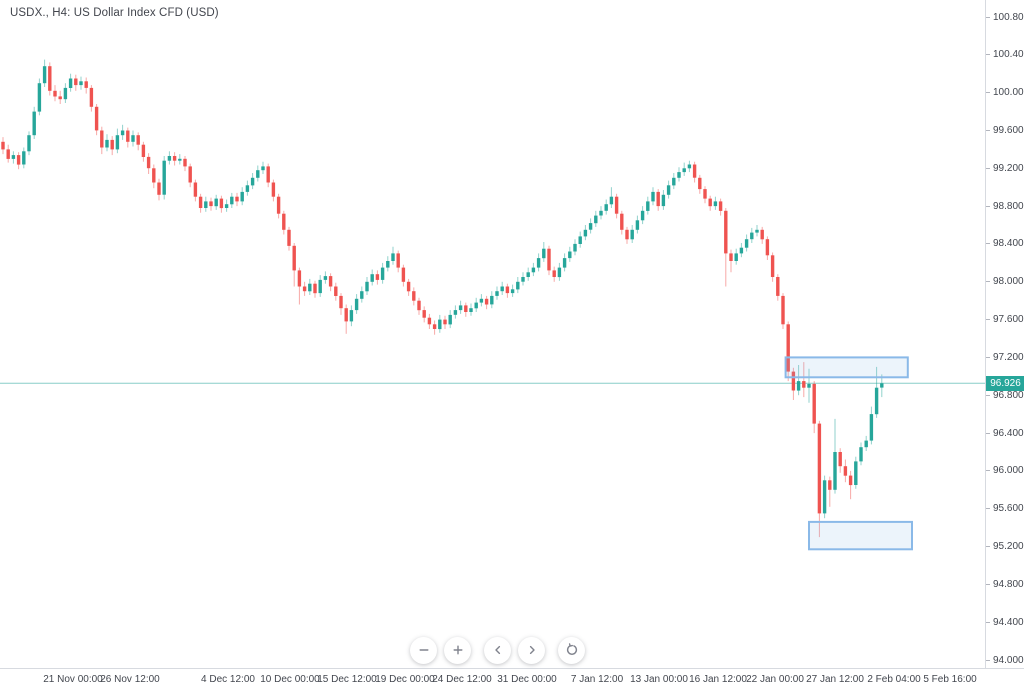 The height and width of the screenshot is (690, 1024). Describe the element at coordinates (1005, 54) in the screenshot. I see `price-tick-label: 100.400` at that location.